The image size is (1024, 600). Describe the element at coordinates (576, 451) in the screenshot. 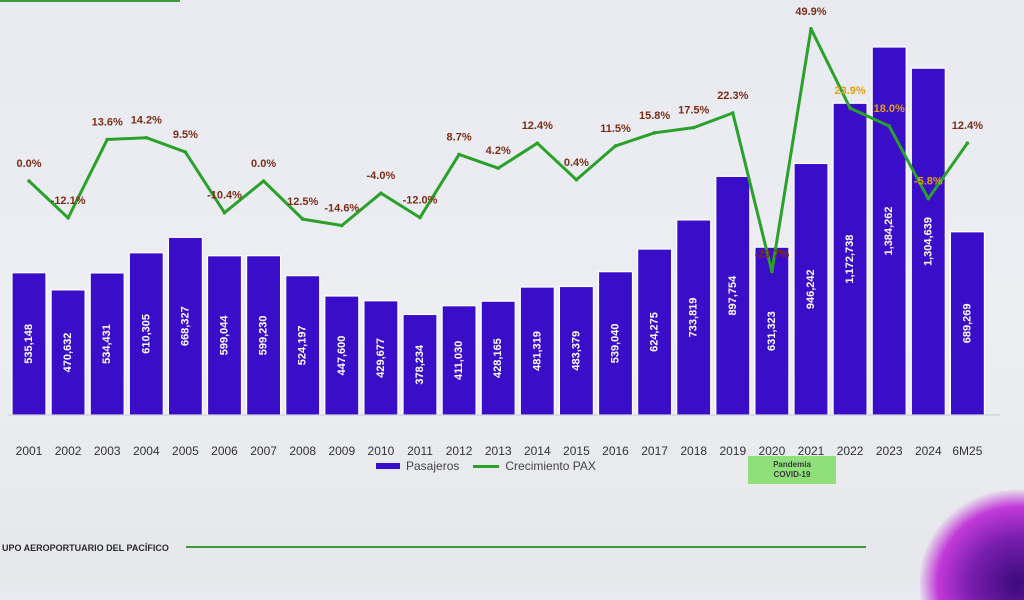

I see `x-tick-label: 2015` at that location.